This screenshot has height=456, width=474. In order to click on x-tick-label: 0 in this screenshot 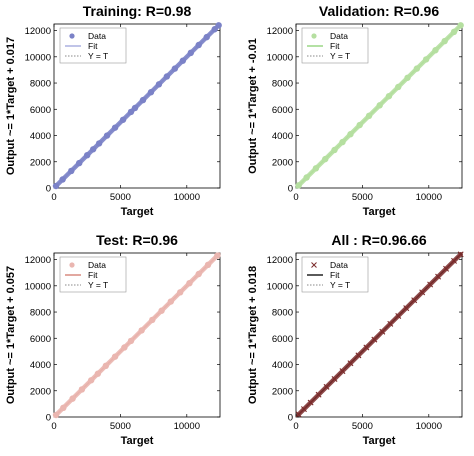, I will do `click(53, 426)`.